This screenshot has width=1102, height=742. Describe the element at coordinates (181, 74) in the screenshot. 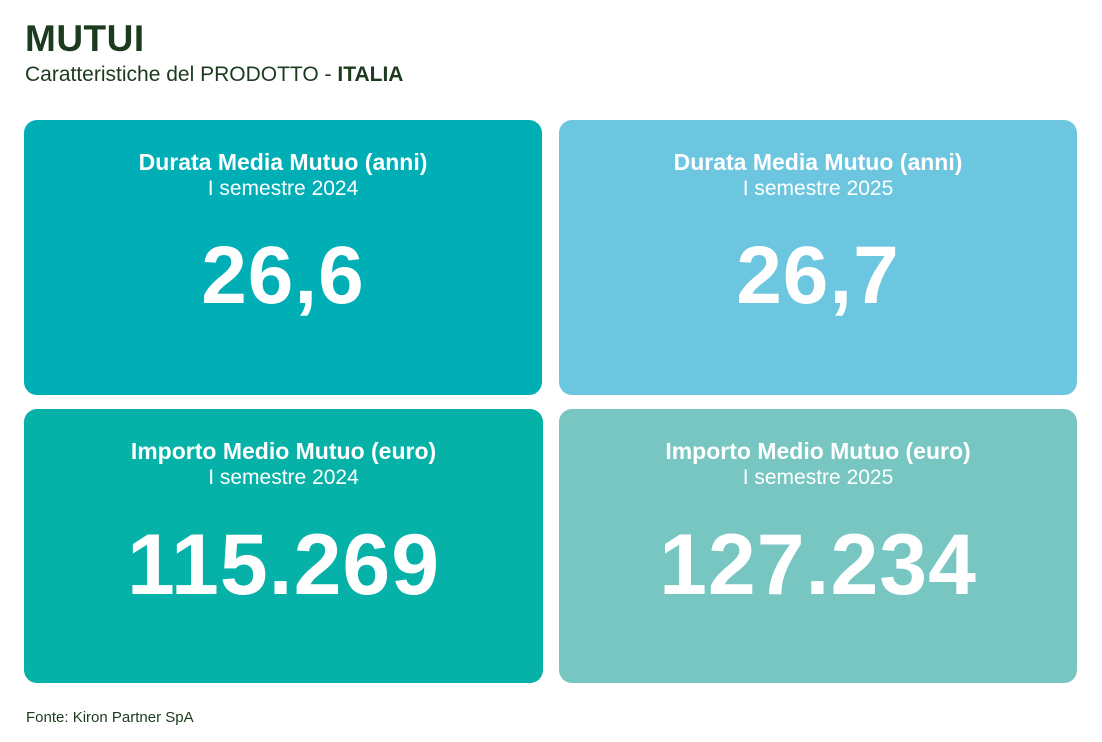

I see `subtitle-prefix: Caratteristiche del PRODOTTO -` at that location.